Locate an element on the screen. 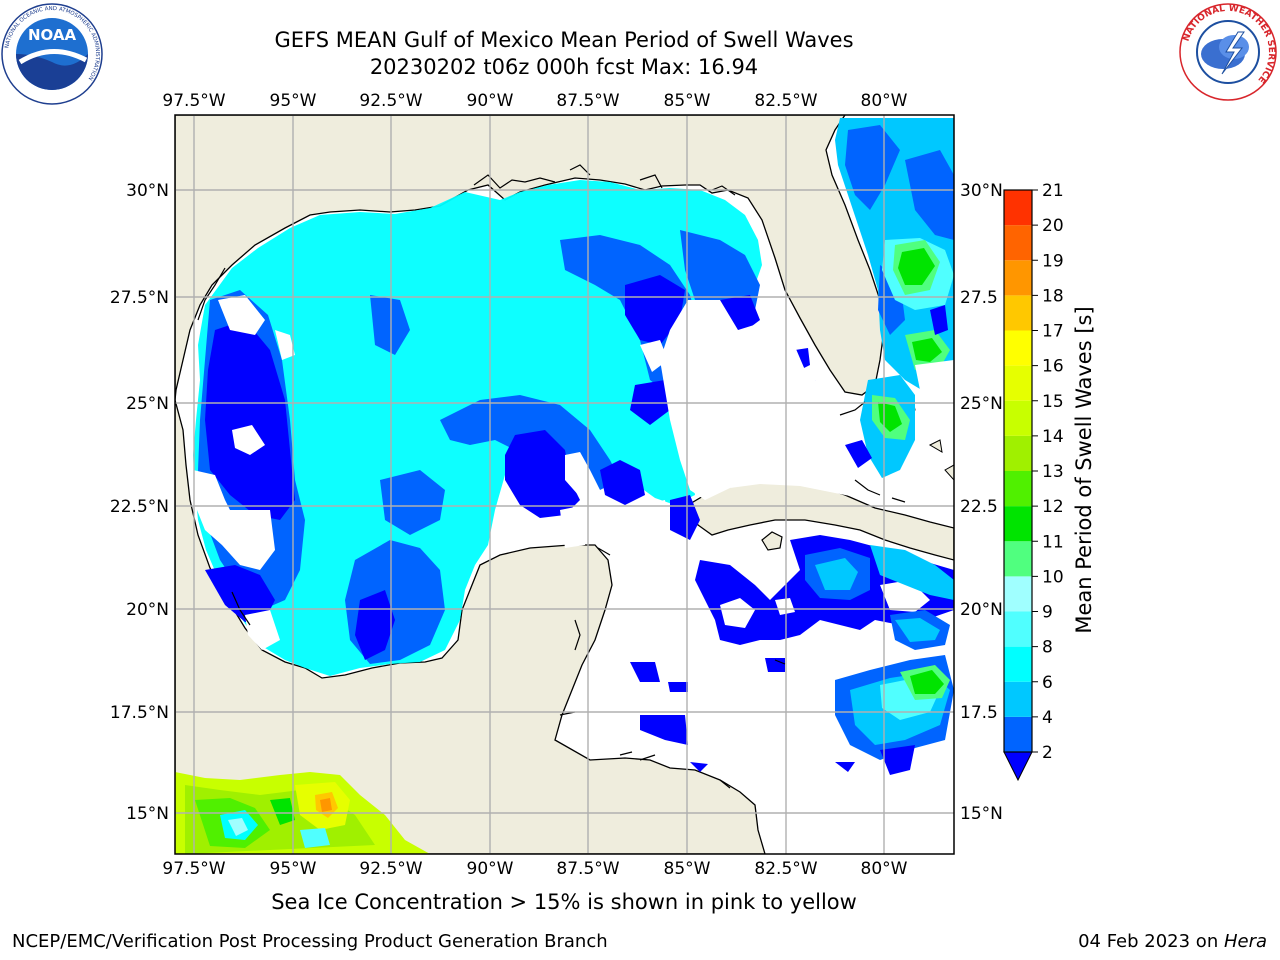  lat-label-left: 25°N is located at coordinates (147, 404).